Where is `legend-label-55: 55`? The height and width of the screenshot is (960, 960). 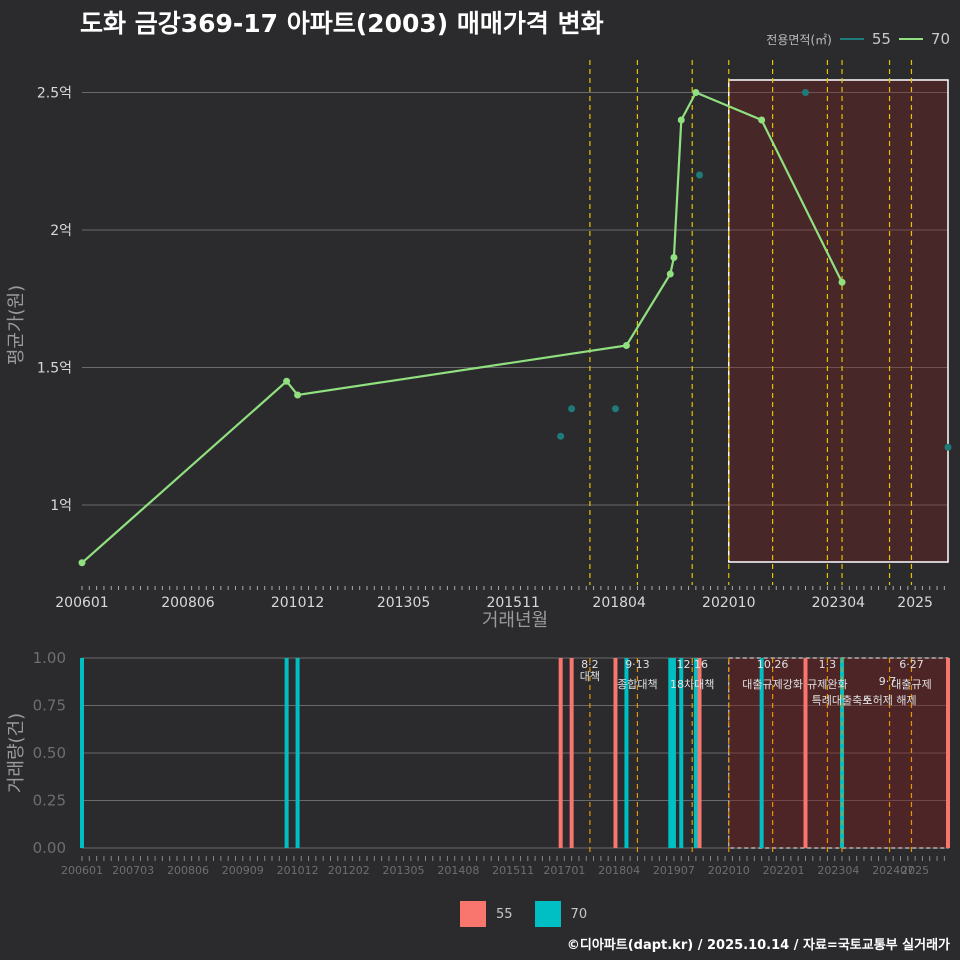 legend-label-55: 55 is located at coordinates (881, 39).